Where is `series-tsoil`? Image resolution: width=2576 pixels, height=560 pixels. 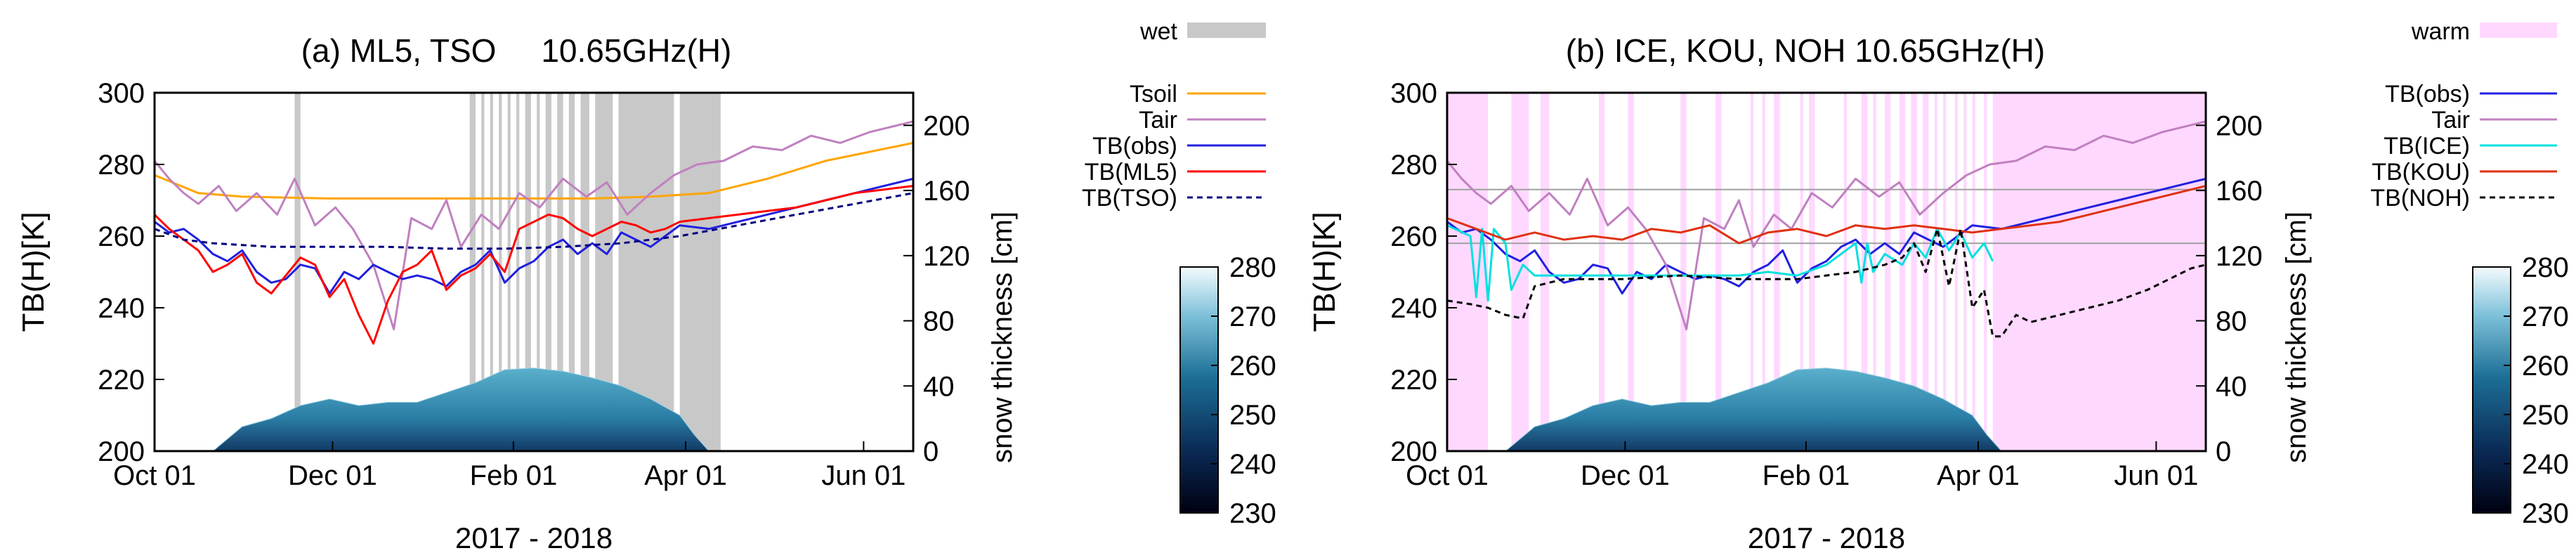 series-tsoil is located at coordinates (534, 170).